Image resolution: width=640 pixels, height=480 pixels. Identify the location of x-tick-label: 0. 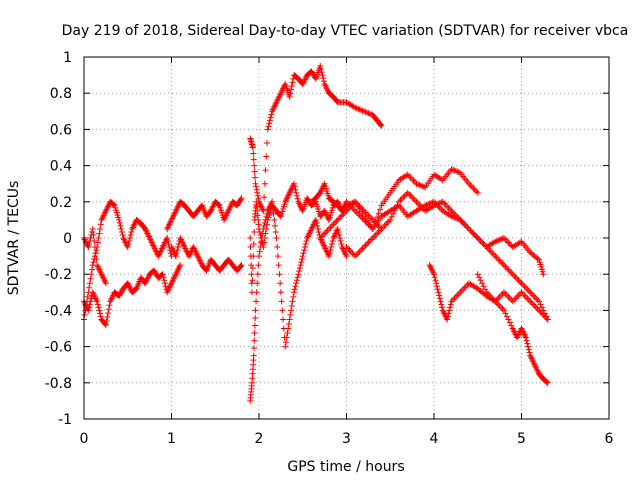
(84, 439).